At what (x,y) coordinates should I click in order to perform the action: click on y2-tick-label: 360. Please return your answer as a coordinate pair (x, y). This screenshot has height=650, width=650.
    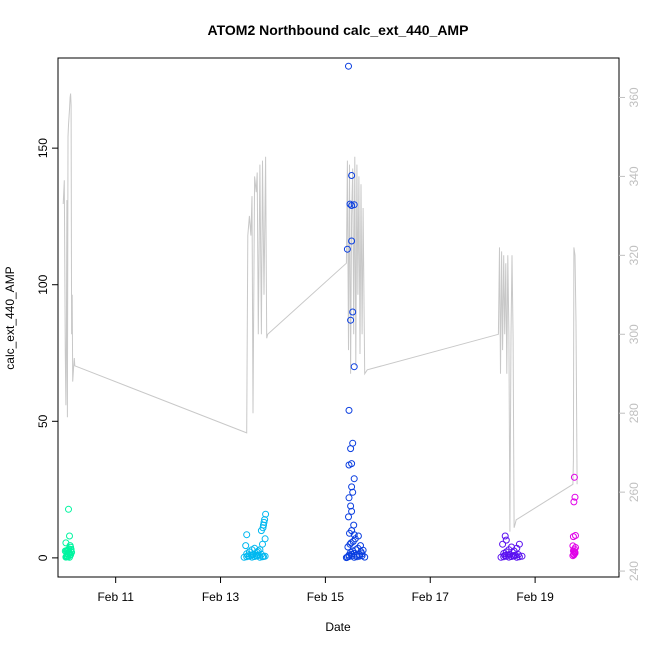
    Looking at the image, I should click on (634, 97).